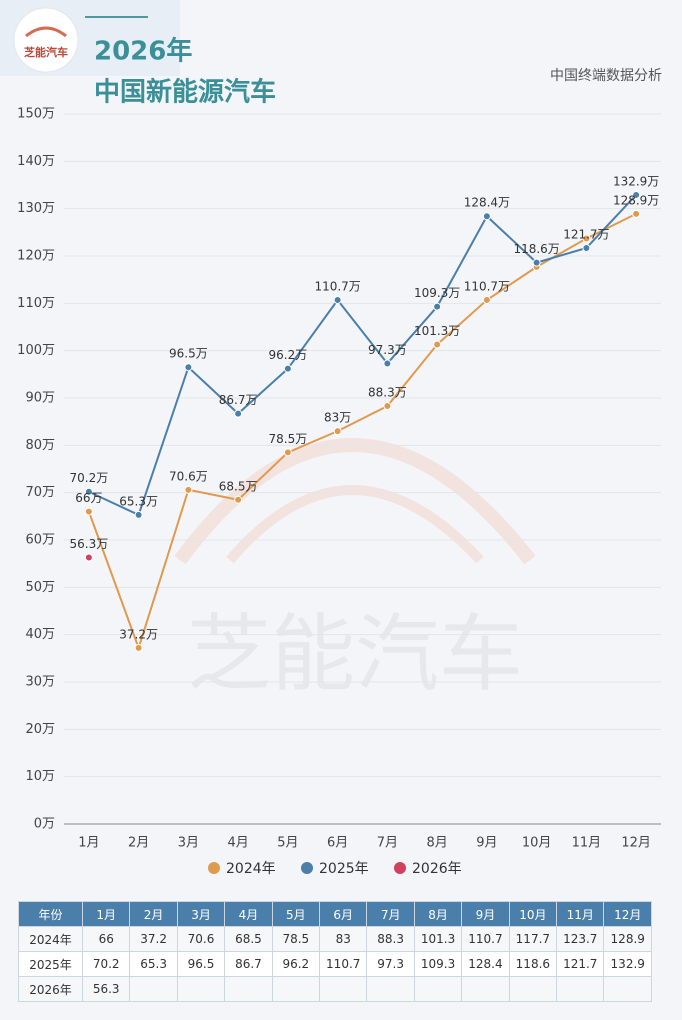 The width and height of the screenshot is (682, 1020). I want to click on y-tick-label: 100万, so click(36, 350).